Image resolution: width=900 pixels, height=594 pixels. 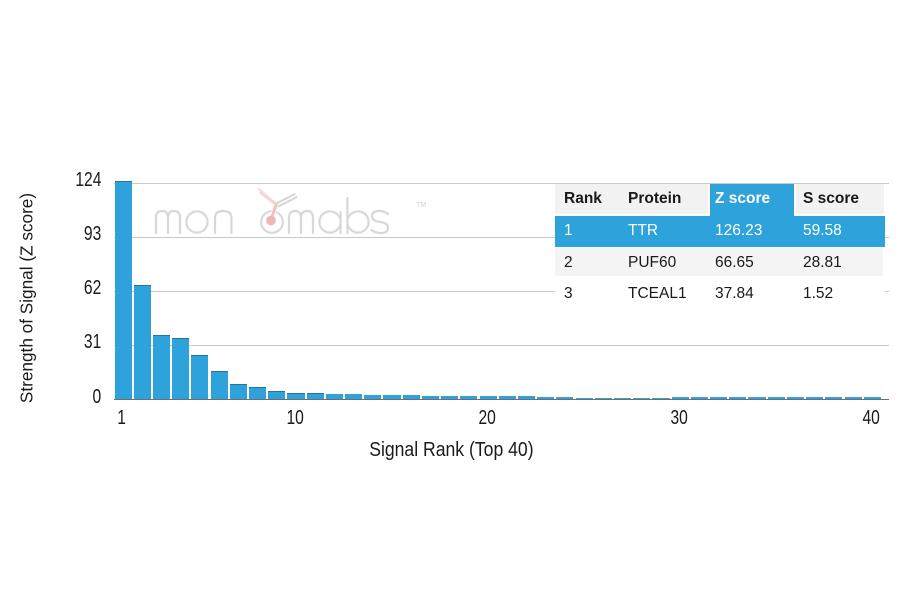 What do you see at coordinates (421, 205) in the screenshot?
I see `svg-text: TM` at bounding box center [421, 205].